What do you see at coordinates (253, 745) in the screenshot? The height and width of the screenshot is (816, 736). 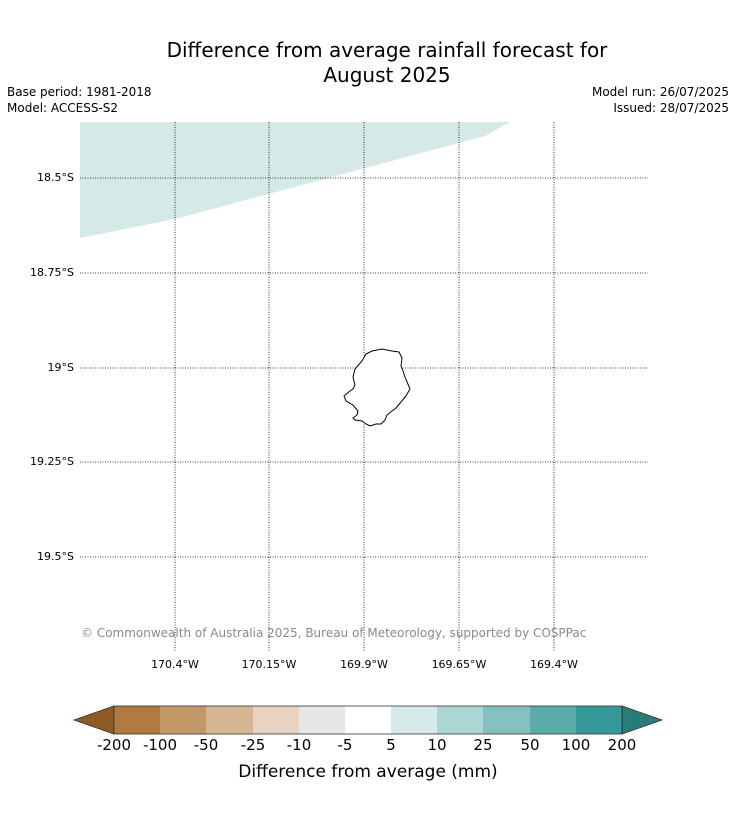 I see `colorbar-tick-label: -25` at bounding box center [253, 745].